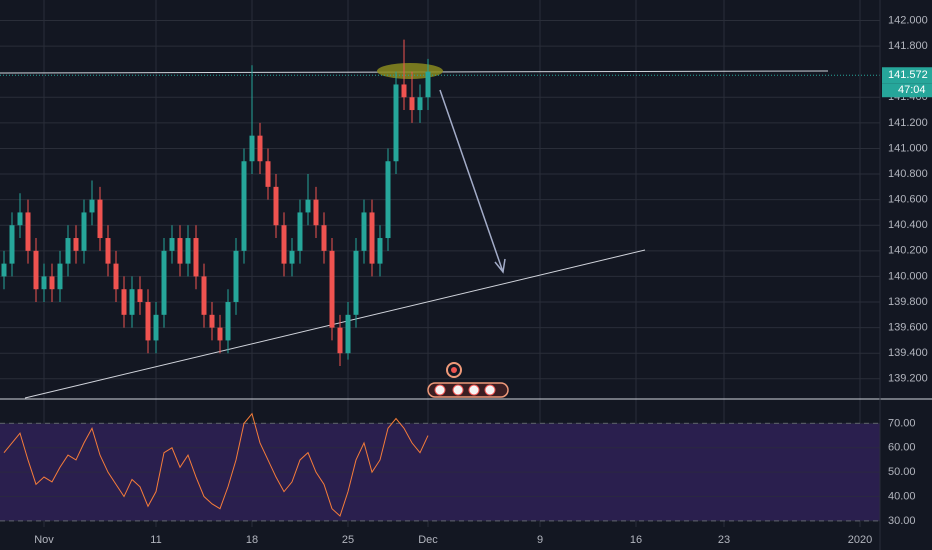 The width and height of the screenshot is (932, 550). Describe the element at coordinates (902, 521) in the screenshot. I see `y-tick-label: 30.00` at that location.